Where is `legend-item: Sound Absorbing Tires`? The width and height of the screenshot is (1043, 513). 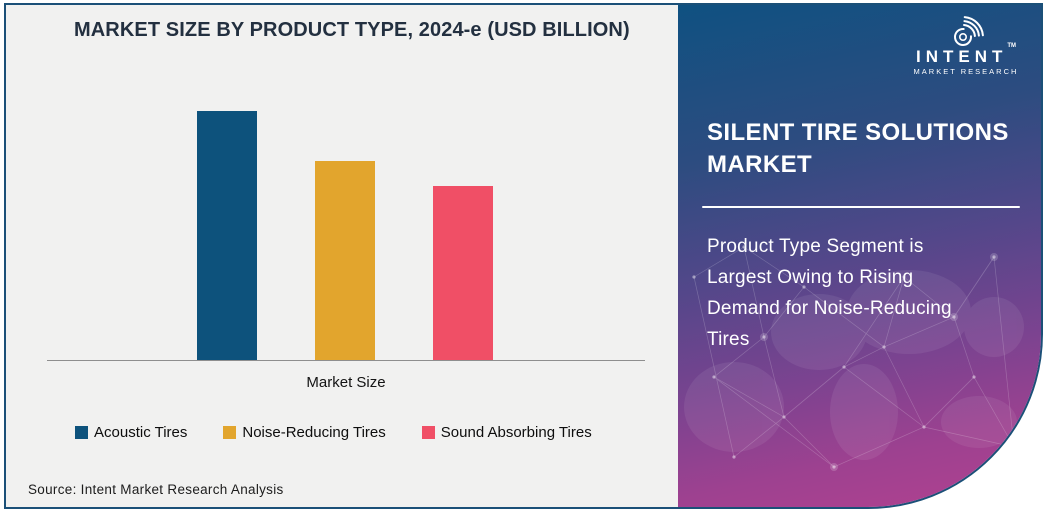 legend-item: Sound Absorbing Tires is located at coordinates (506, 432).